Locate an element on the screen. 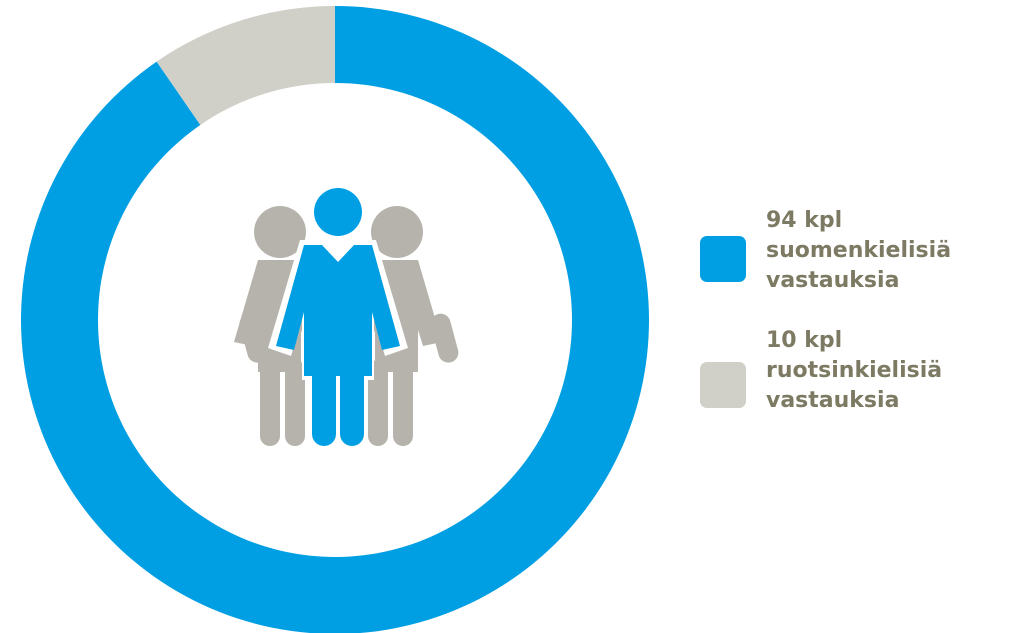 The height and width of the screenshot is (633, 1018). legend-label-line1: suomenkielisiä is located at coordinates (859, 250).